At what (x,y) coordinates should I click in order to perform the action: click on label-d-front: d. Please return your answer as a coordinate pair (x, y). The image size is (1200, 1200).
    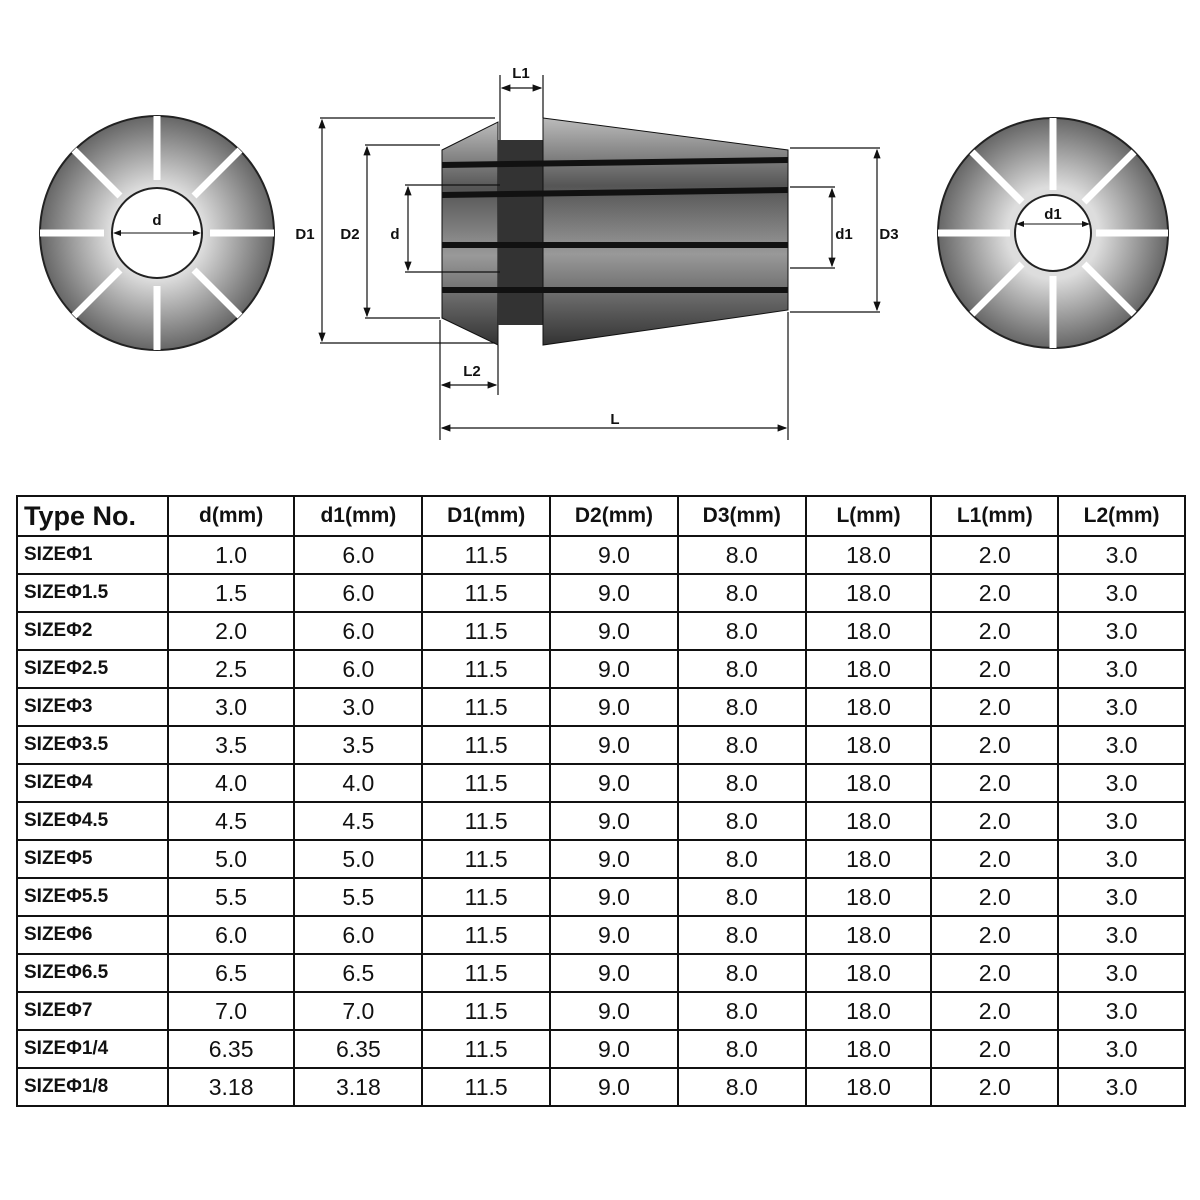
    Looking at the image, I should click on (156, 220).